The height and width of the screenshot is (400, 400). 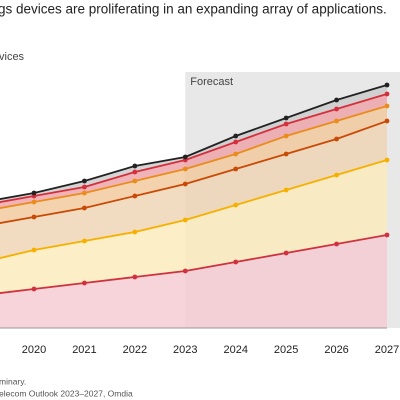 What do you see at coordinates (185, 350) in the screenshot?
I see `x-tick-label: 2023` at bounding box center [185, 350].